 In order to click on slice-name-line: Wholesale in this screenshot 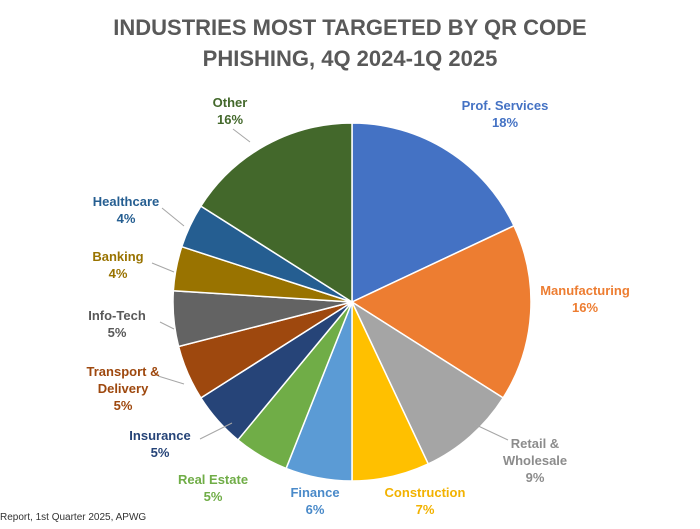, I will do `click(535, 460)`.